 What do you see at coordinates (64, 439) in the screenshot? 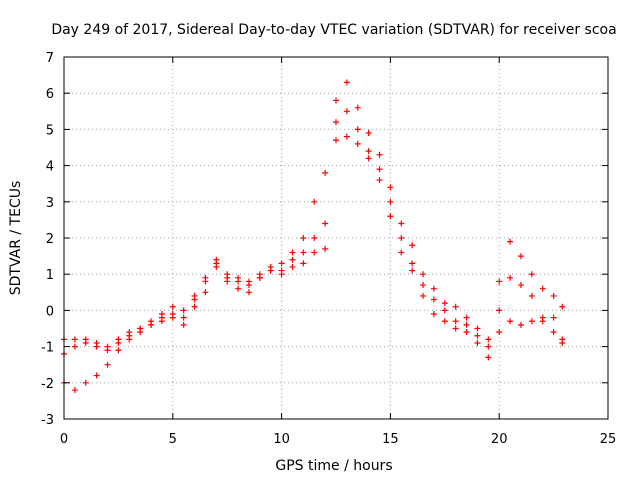
I see `x-tick-label: 0` at bounding box center [64, 439].